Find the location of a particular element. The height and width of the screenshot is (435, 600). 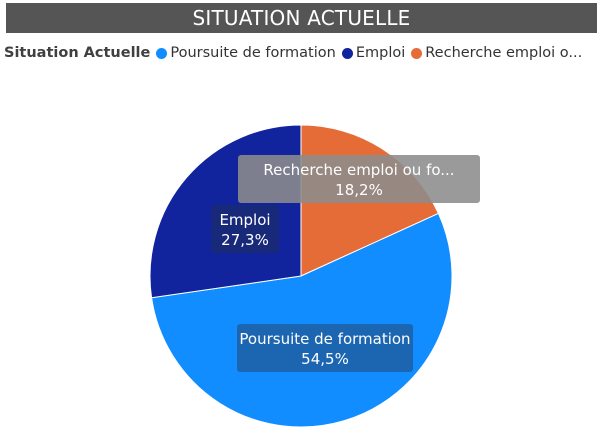

data-label-name-emploi: Emploi is located at coordinates (244, 220).